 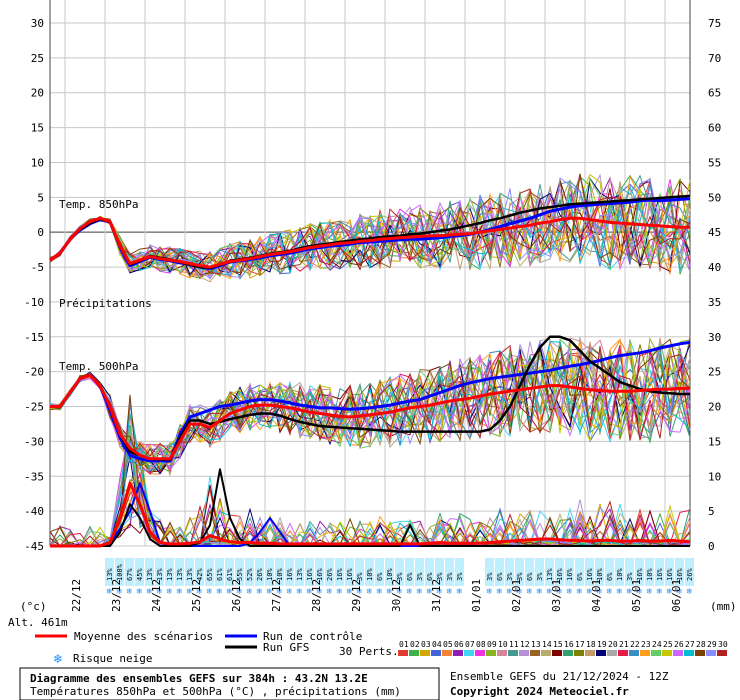 I want to click on member-number: 22, so click(x=635, y=644).